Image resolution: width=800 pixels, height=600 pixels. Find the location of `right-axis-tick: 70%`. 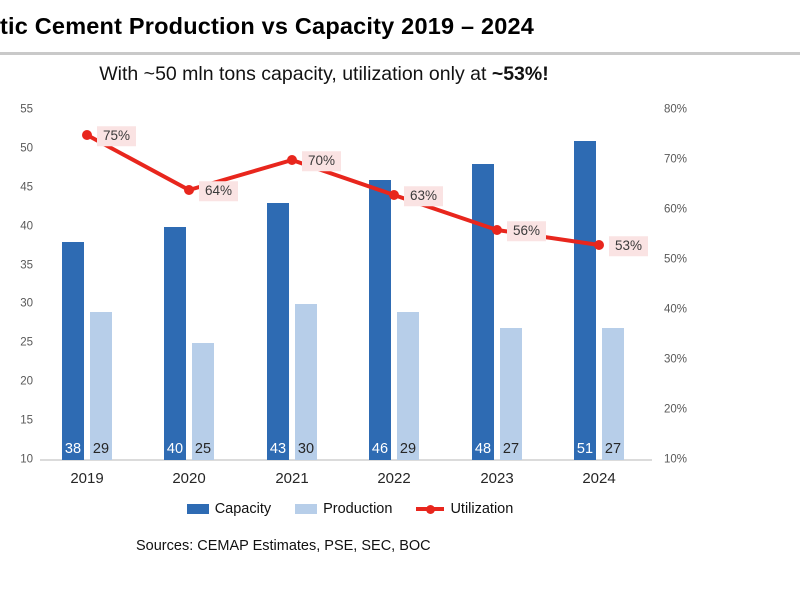

right-axis-tick: 70% is located at coordinates (676, 159).